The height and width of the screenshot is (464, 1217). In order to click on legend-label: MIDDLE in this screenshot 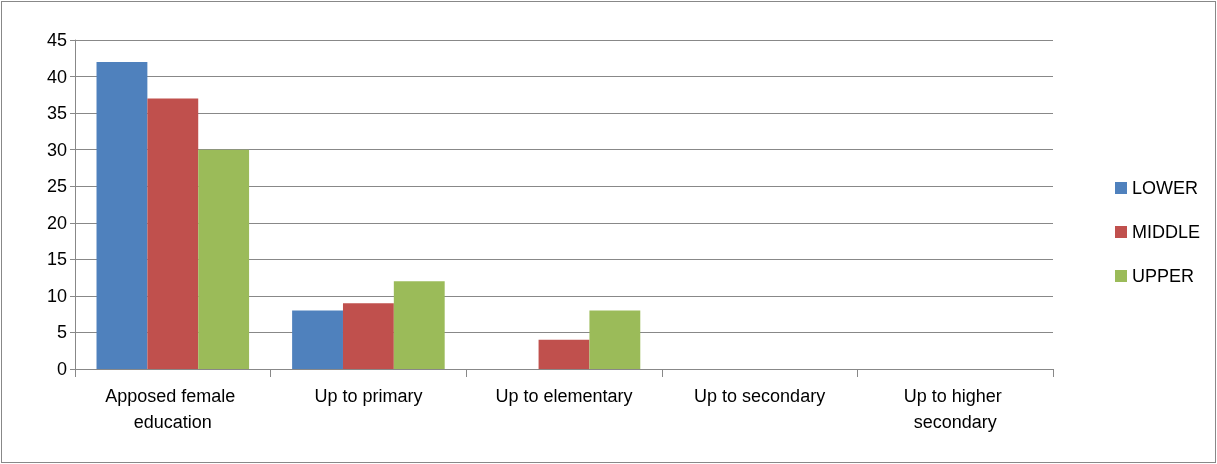, I will do `click(1166, 232)`.